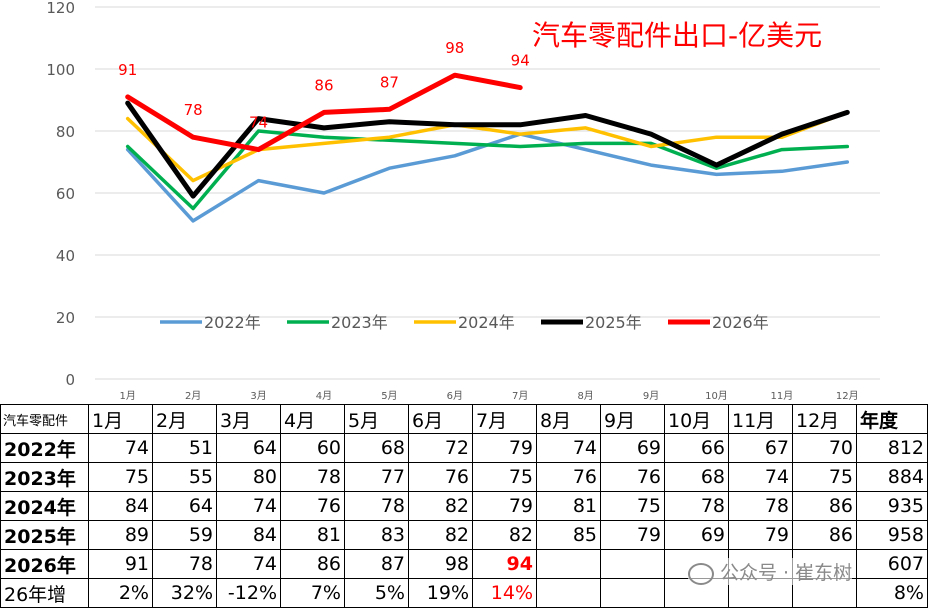 Image resolution: width=935 pixels, height=608 pixels. I want to click on table-cell: 958, so click(892, 535).